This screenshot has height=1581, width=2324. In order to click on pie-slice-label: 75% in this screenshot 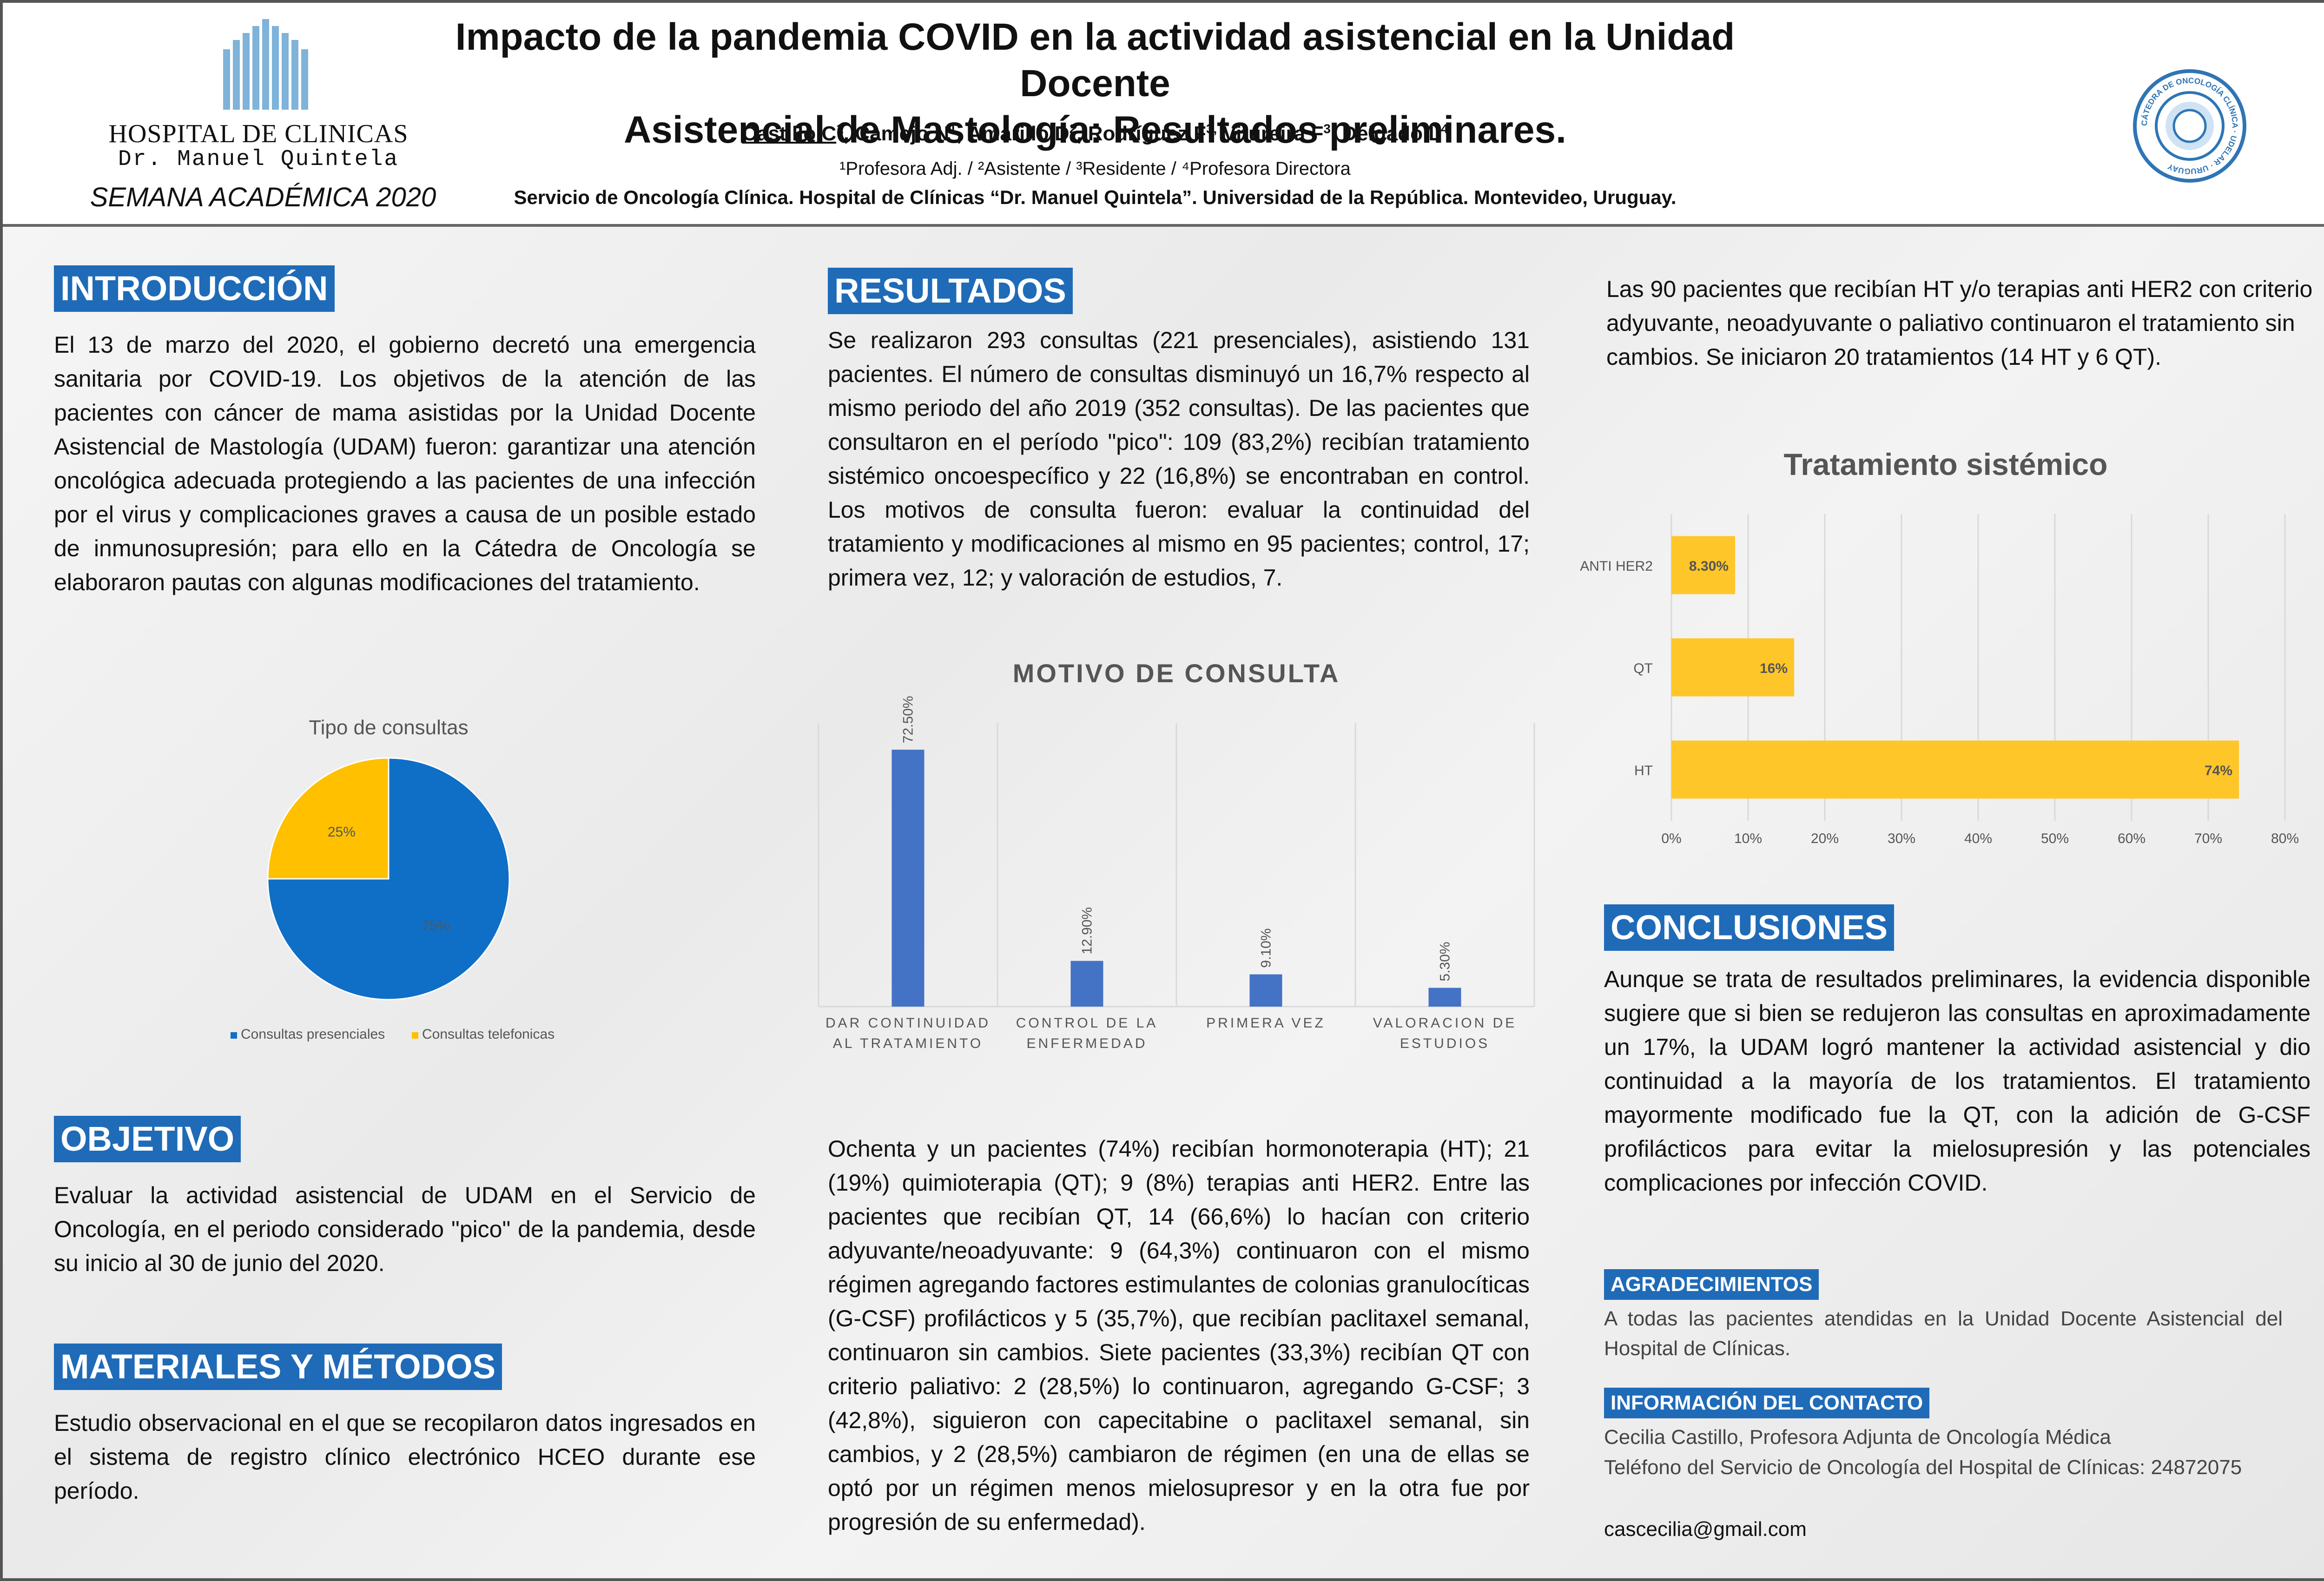, I will do `click(435, 926)`.